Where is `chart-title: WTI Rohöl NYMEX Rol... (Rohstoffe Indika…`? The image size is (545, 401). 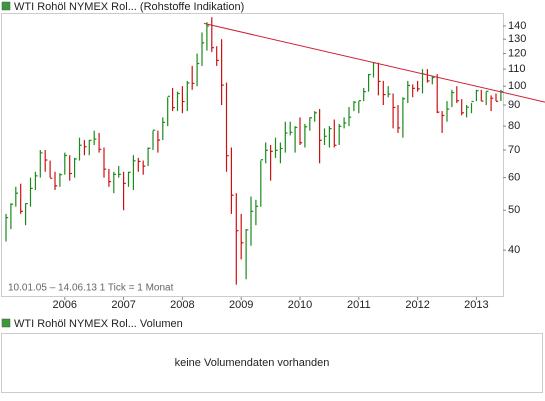
chart-title: WTI Rohöl NYMEX Rol... (Rohstoffe Indika… is located at coordinates (129, 7).